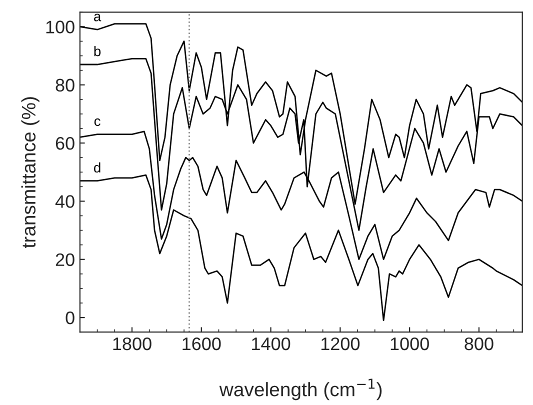 Image resolution: width=533 pixels, height=405 pixels. I want to click on x-tick-label: 1000, so click(409, 343).